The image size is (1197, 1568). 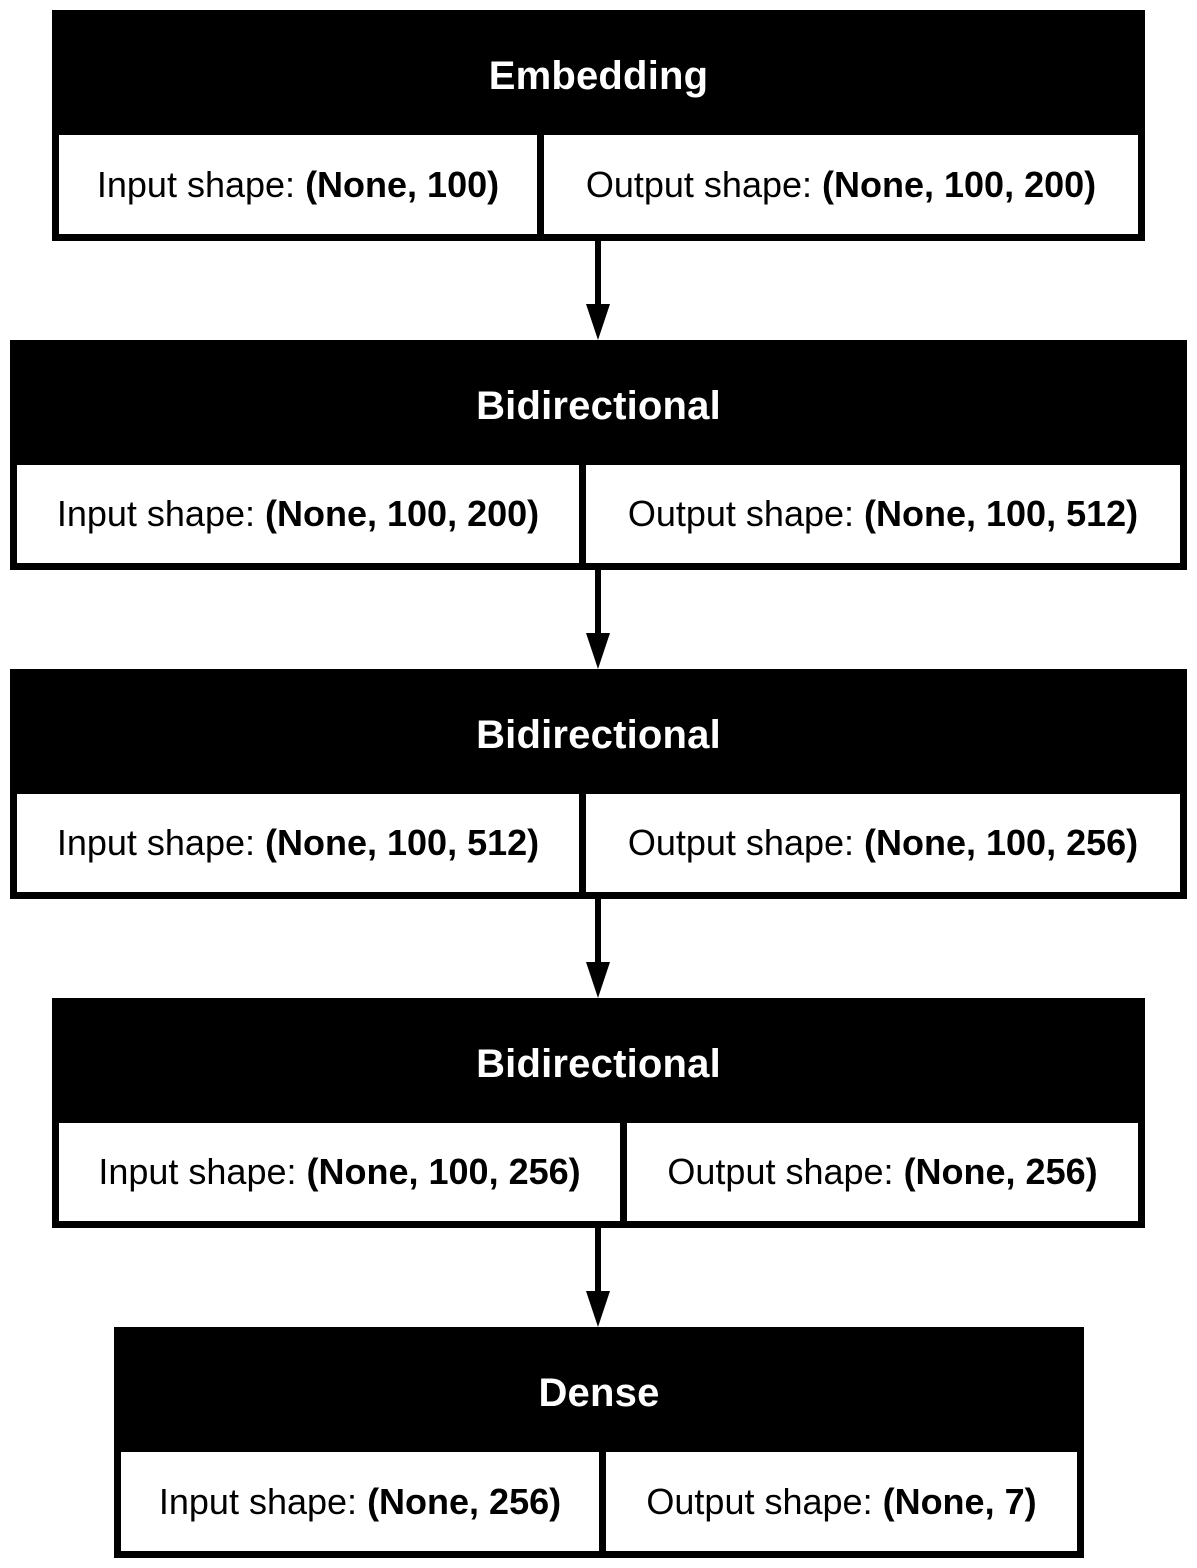 What do you see at coordinates (959, 184) in the screenshot?
I see `output-shape-value: (None, 100, 200)` at bounding box center [959, 184].